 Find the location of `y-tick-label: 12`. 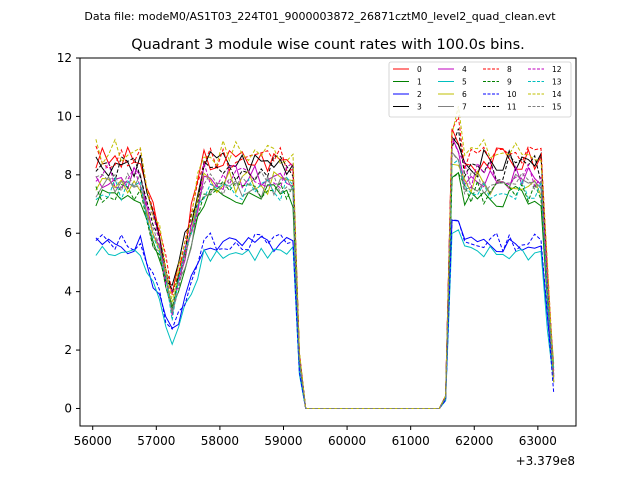

y-tick-label: 12 is located at coordinates (64, 58).